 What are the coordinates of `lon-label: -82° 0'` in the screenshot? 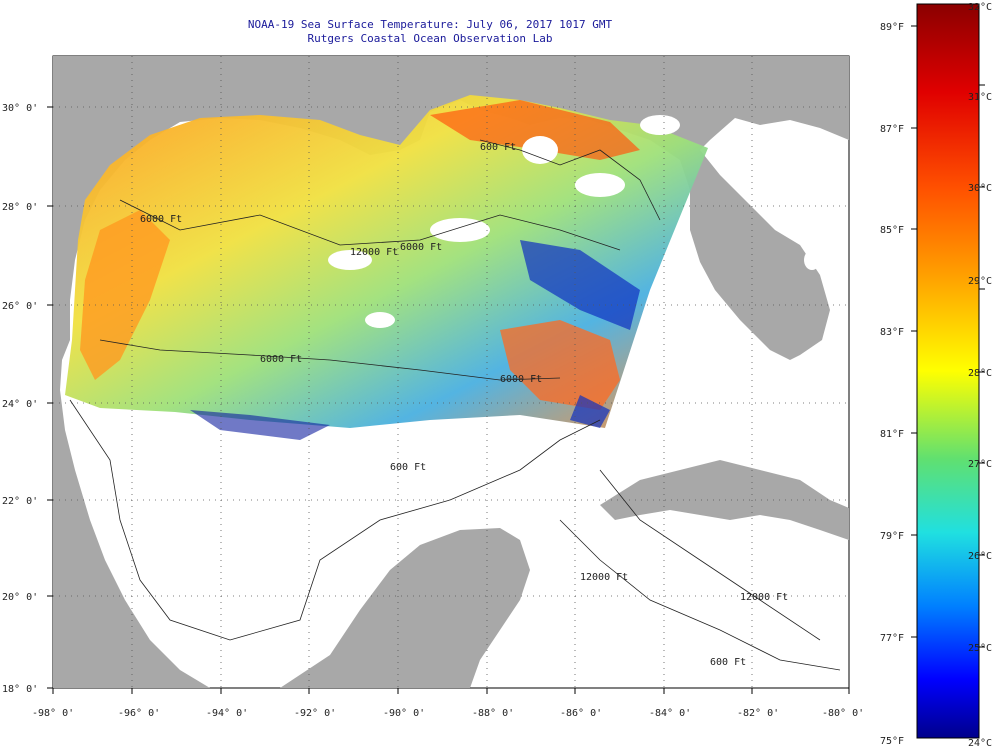 It's located at (758, 713).